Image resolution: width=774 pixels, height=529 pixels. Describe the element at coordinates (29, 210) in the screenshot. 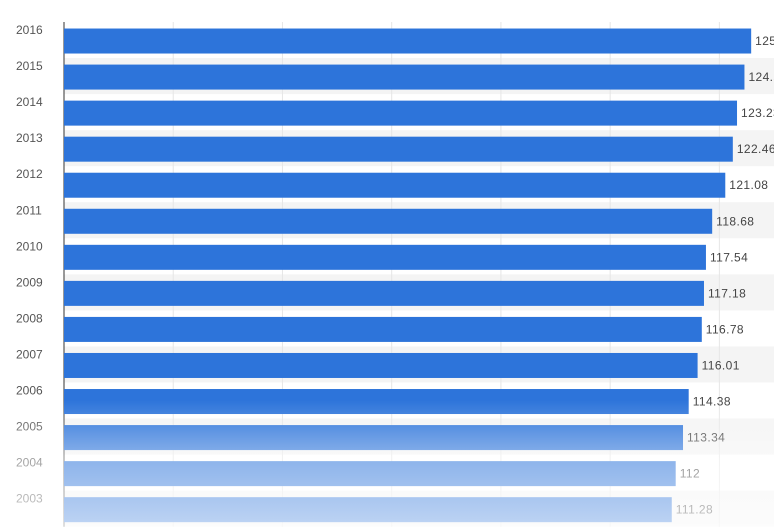

I see `y-tick-label: 2011` at that location.